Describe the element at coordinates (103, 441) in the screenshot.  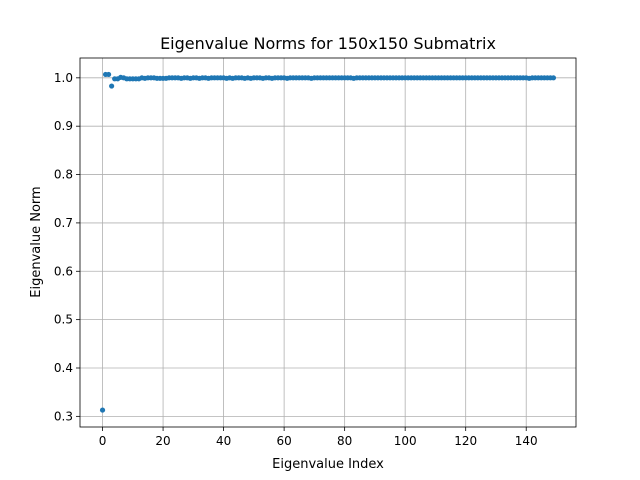
I see `x-tick-label: 0` at that location.